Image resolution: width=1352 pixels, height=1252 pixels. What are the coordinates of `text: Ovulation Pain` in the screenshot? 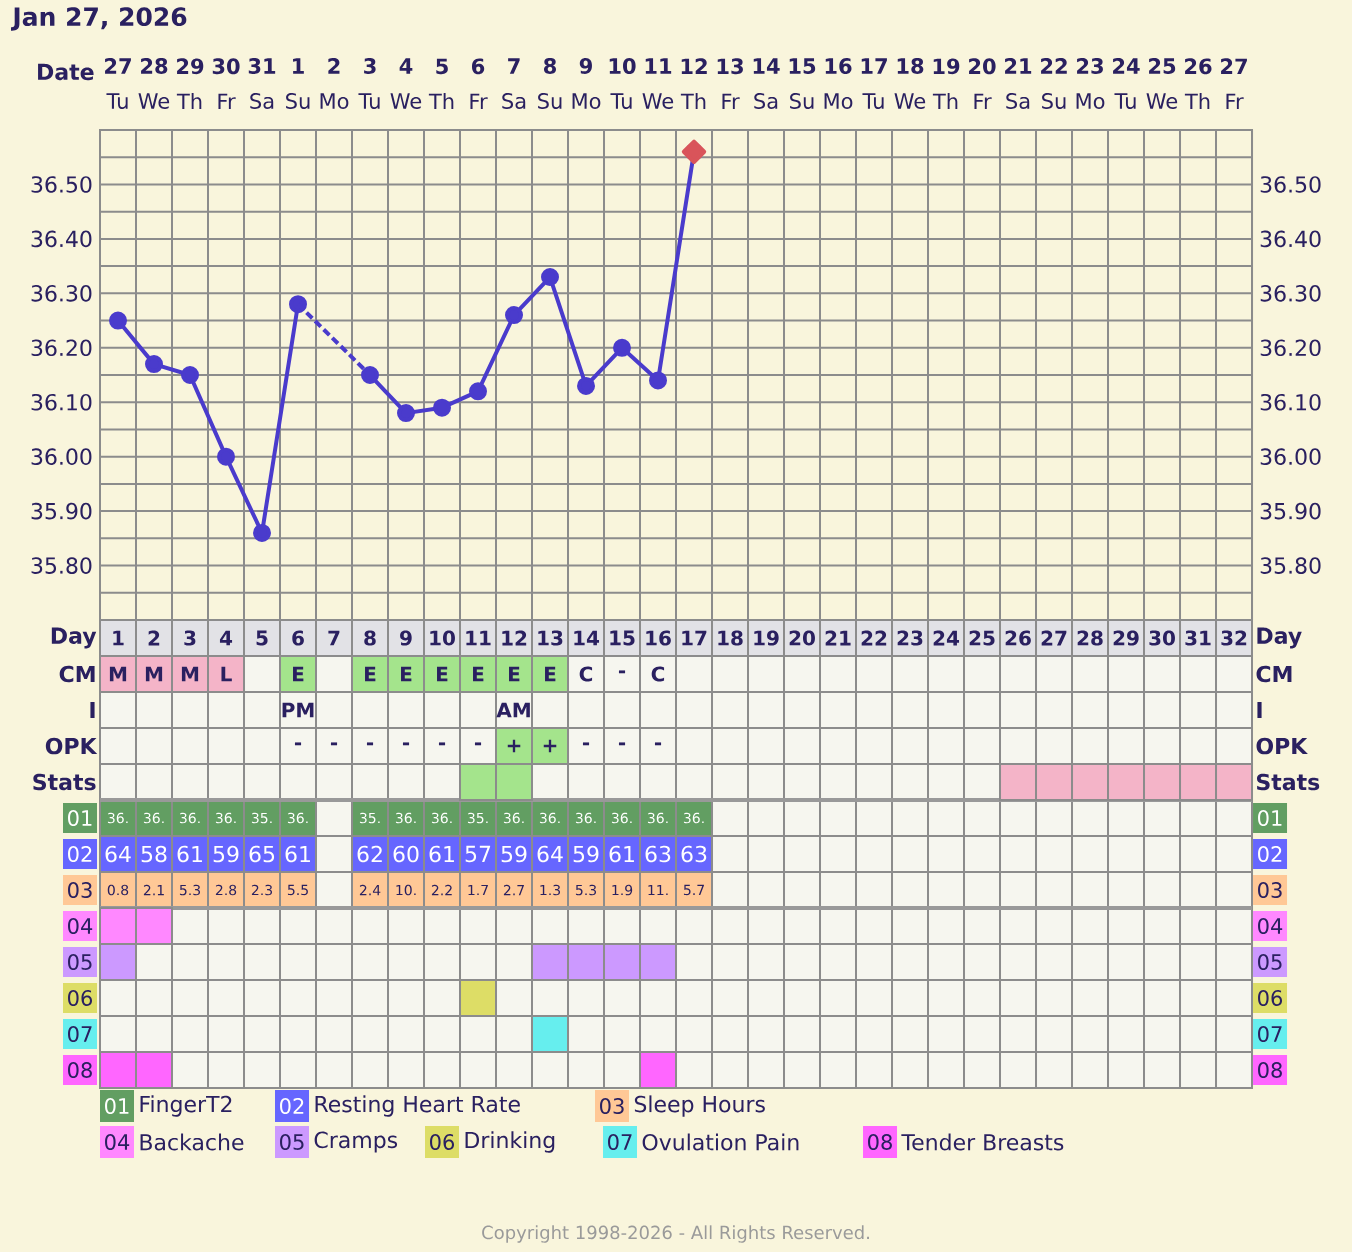 It's located at (720, 1142).